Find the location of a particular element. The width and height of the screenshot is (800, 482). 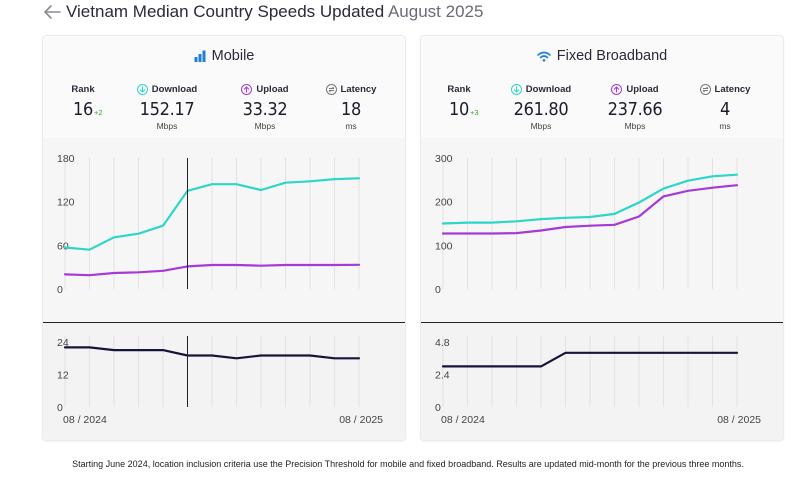

mobile-speed-upload-line is located at coordinates (212, 270).